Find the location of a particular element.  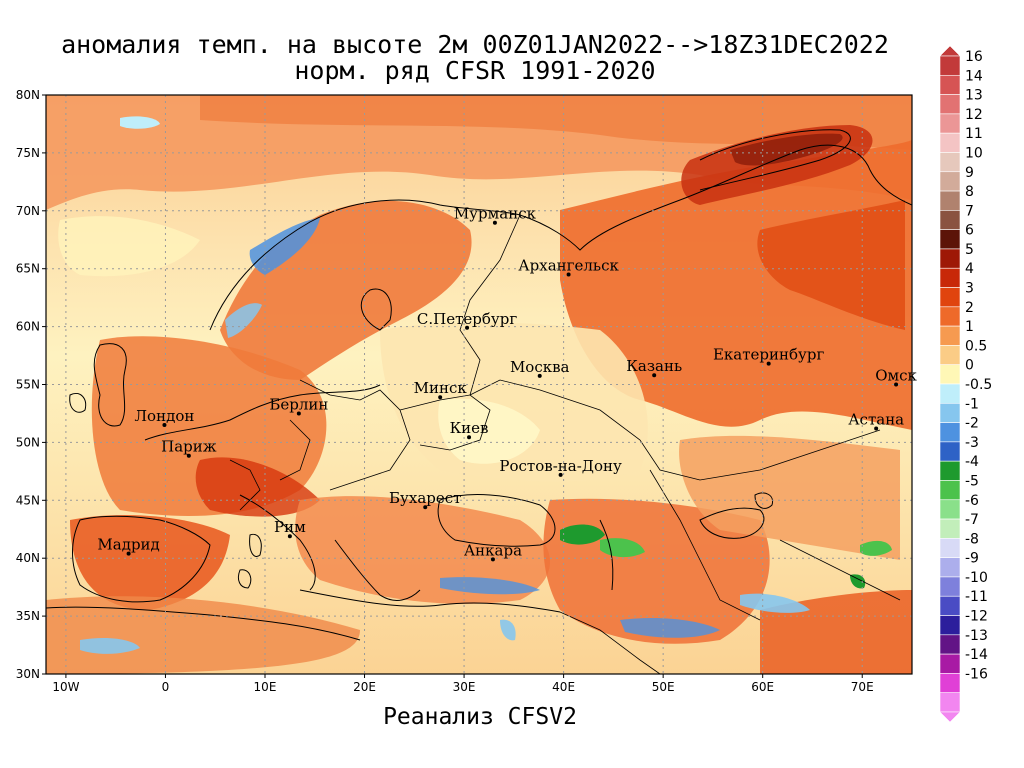

lat-tick-label: 30N is located at coordinates (28, 674).